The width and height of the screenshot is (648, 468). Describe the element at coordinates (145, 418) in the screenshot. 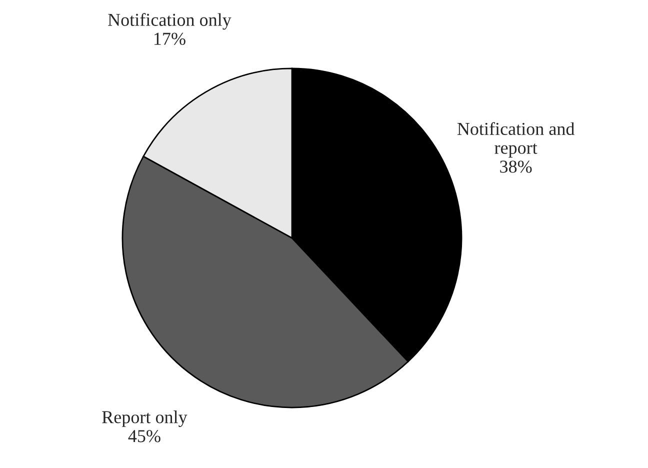

I see `slice-label: Report only` at that location.